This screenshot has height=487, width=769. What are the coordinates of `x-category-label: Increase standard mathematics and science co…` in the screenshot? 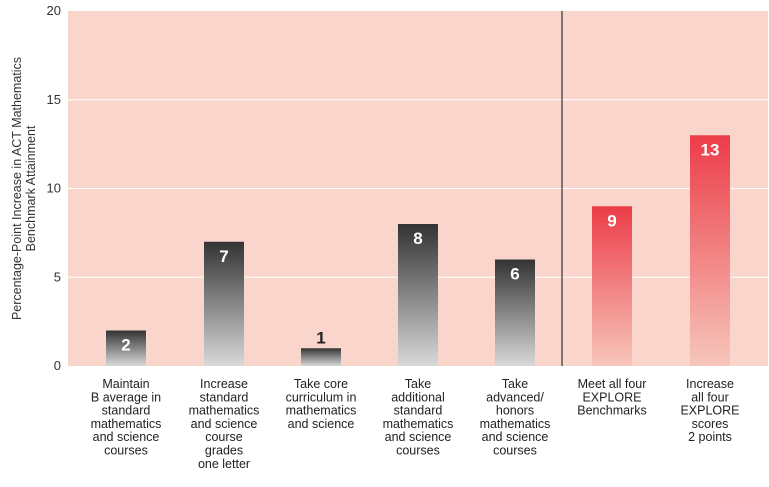 It's located at (224, 424).